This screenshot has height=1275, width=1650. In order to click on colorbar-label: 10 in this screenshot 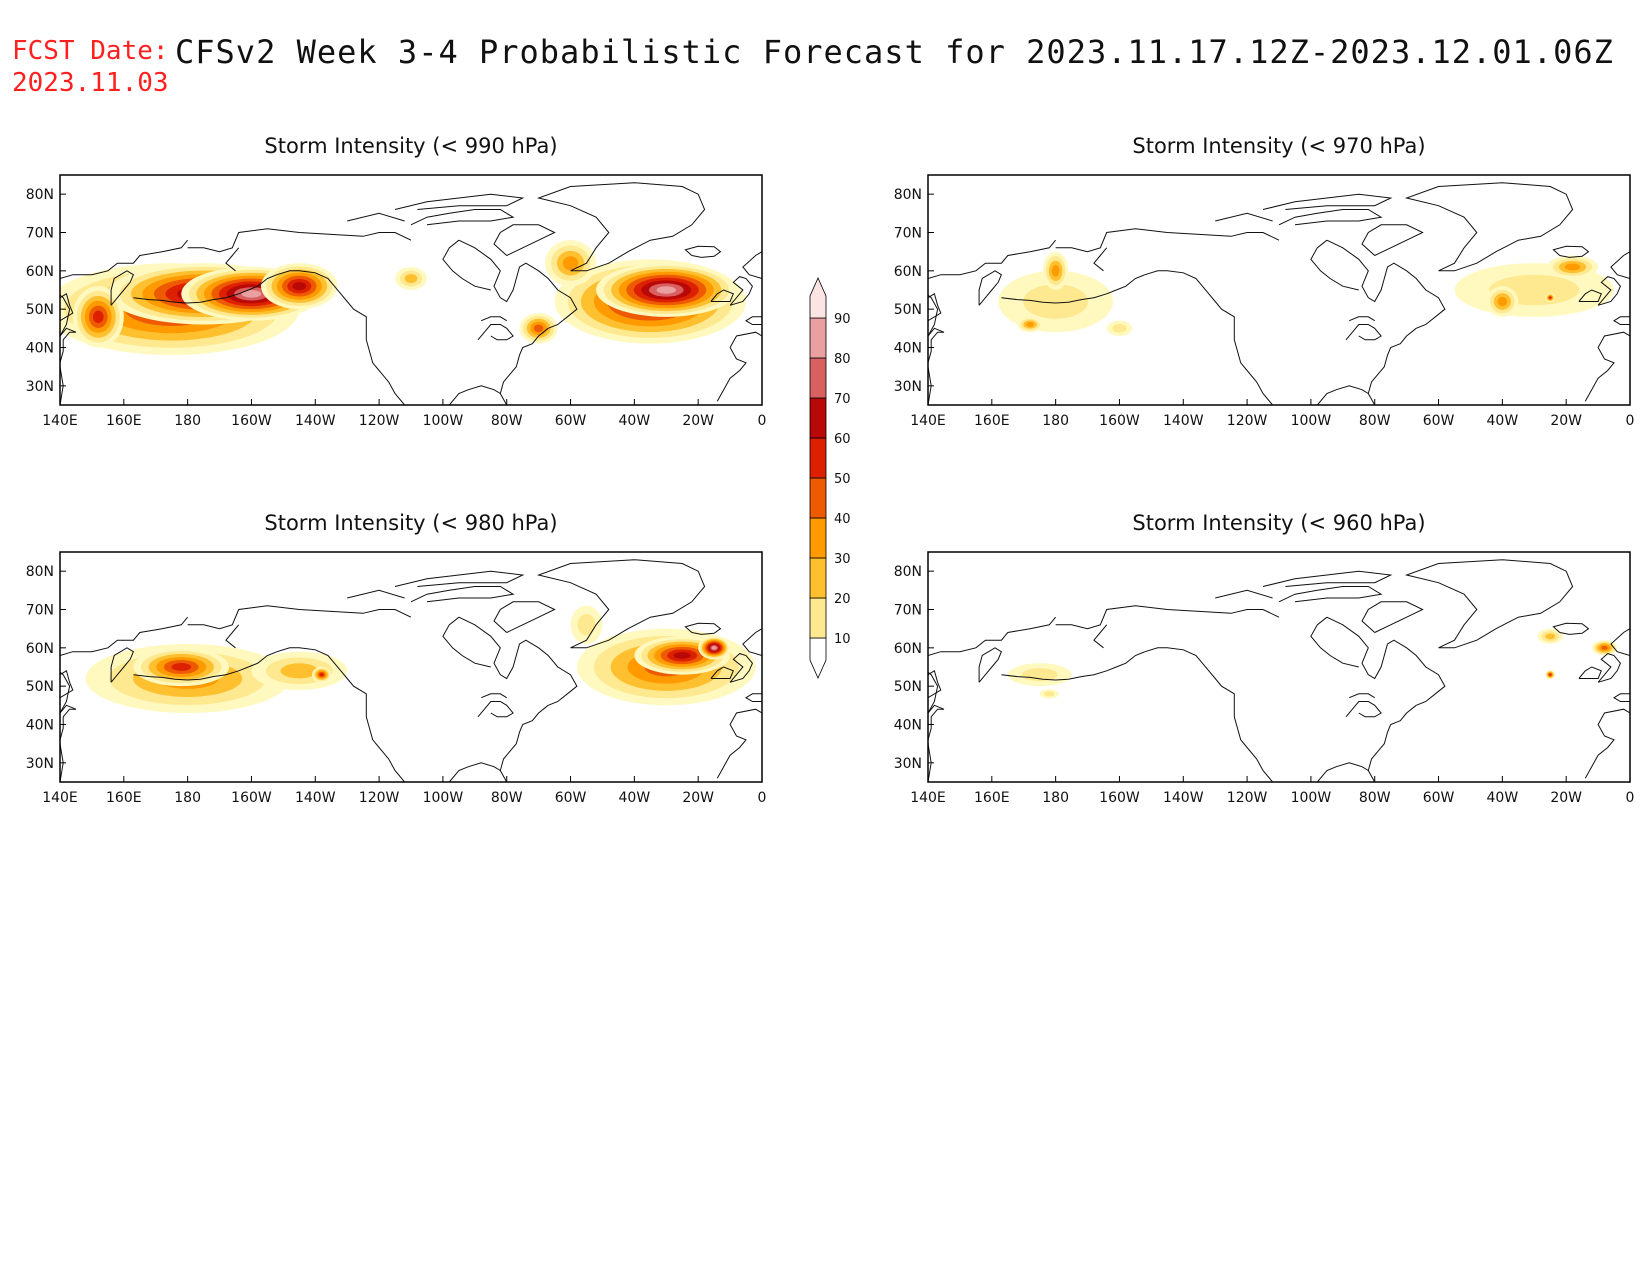, I will do `click(842, 639)`.